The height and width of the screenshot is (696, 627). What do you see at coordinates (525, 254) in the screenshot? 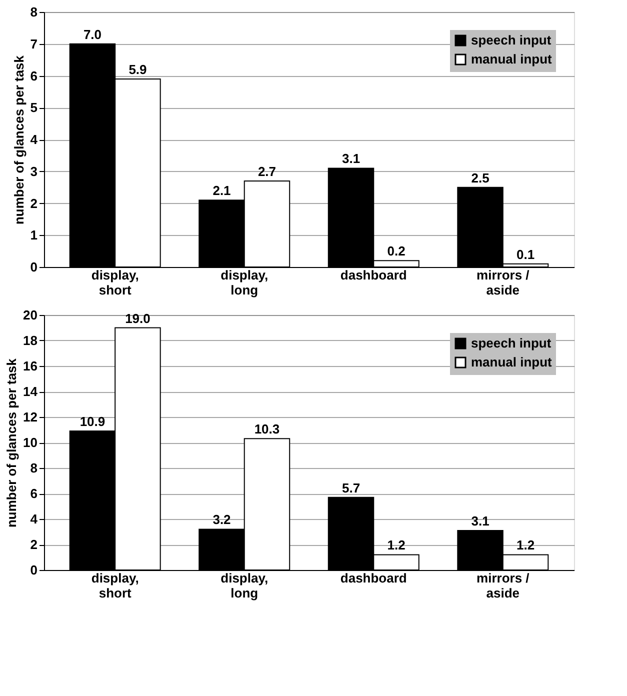
I see `data-label: 0.1` at bounding box center [525, 254].